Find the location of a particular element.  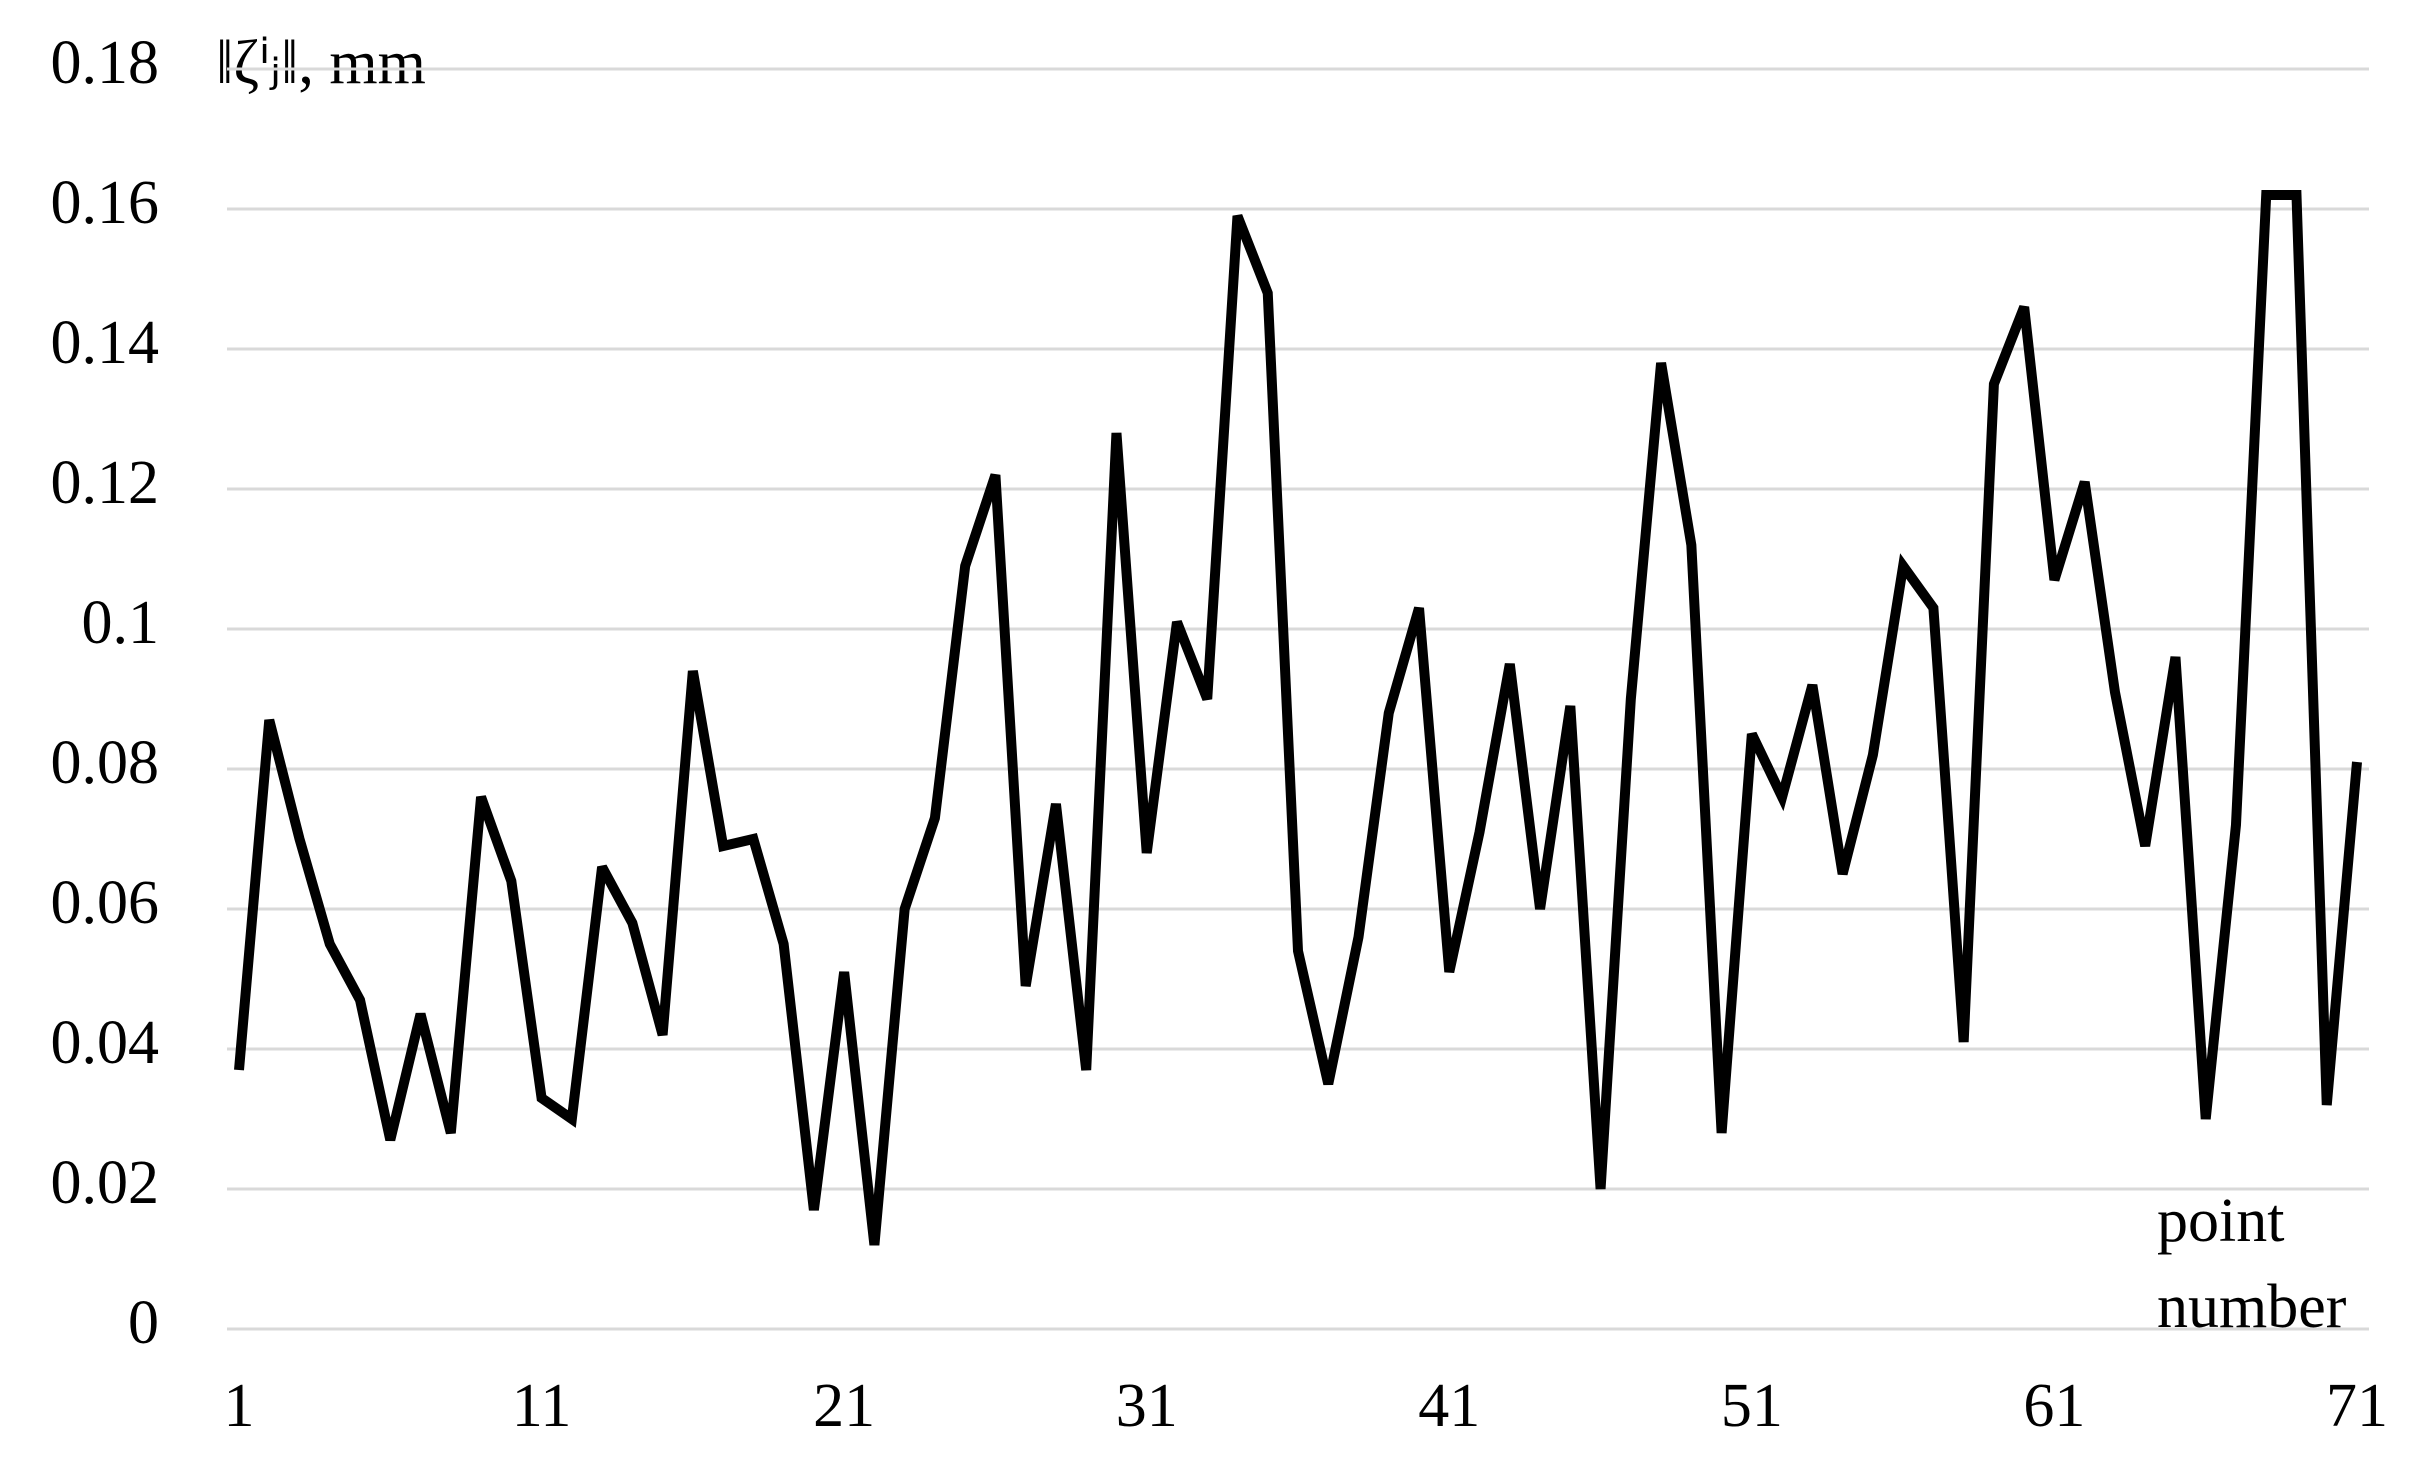

y-tick-label: 0.14 is located at coordinates (105, 343).